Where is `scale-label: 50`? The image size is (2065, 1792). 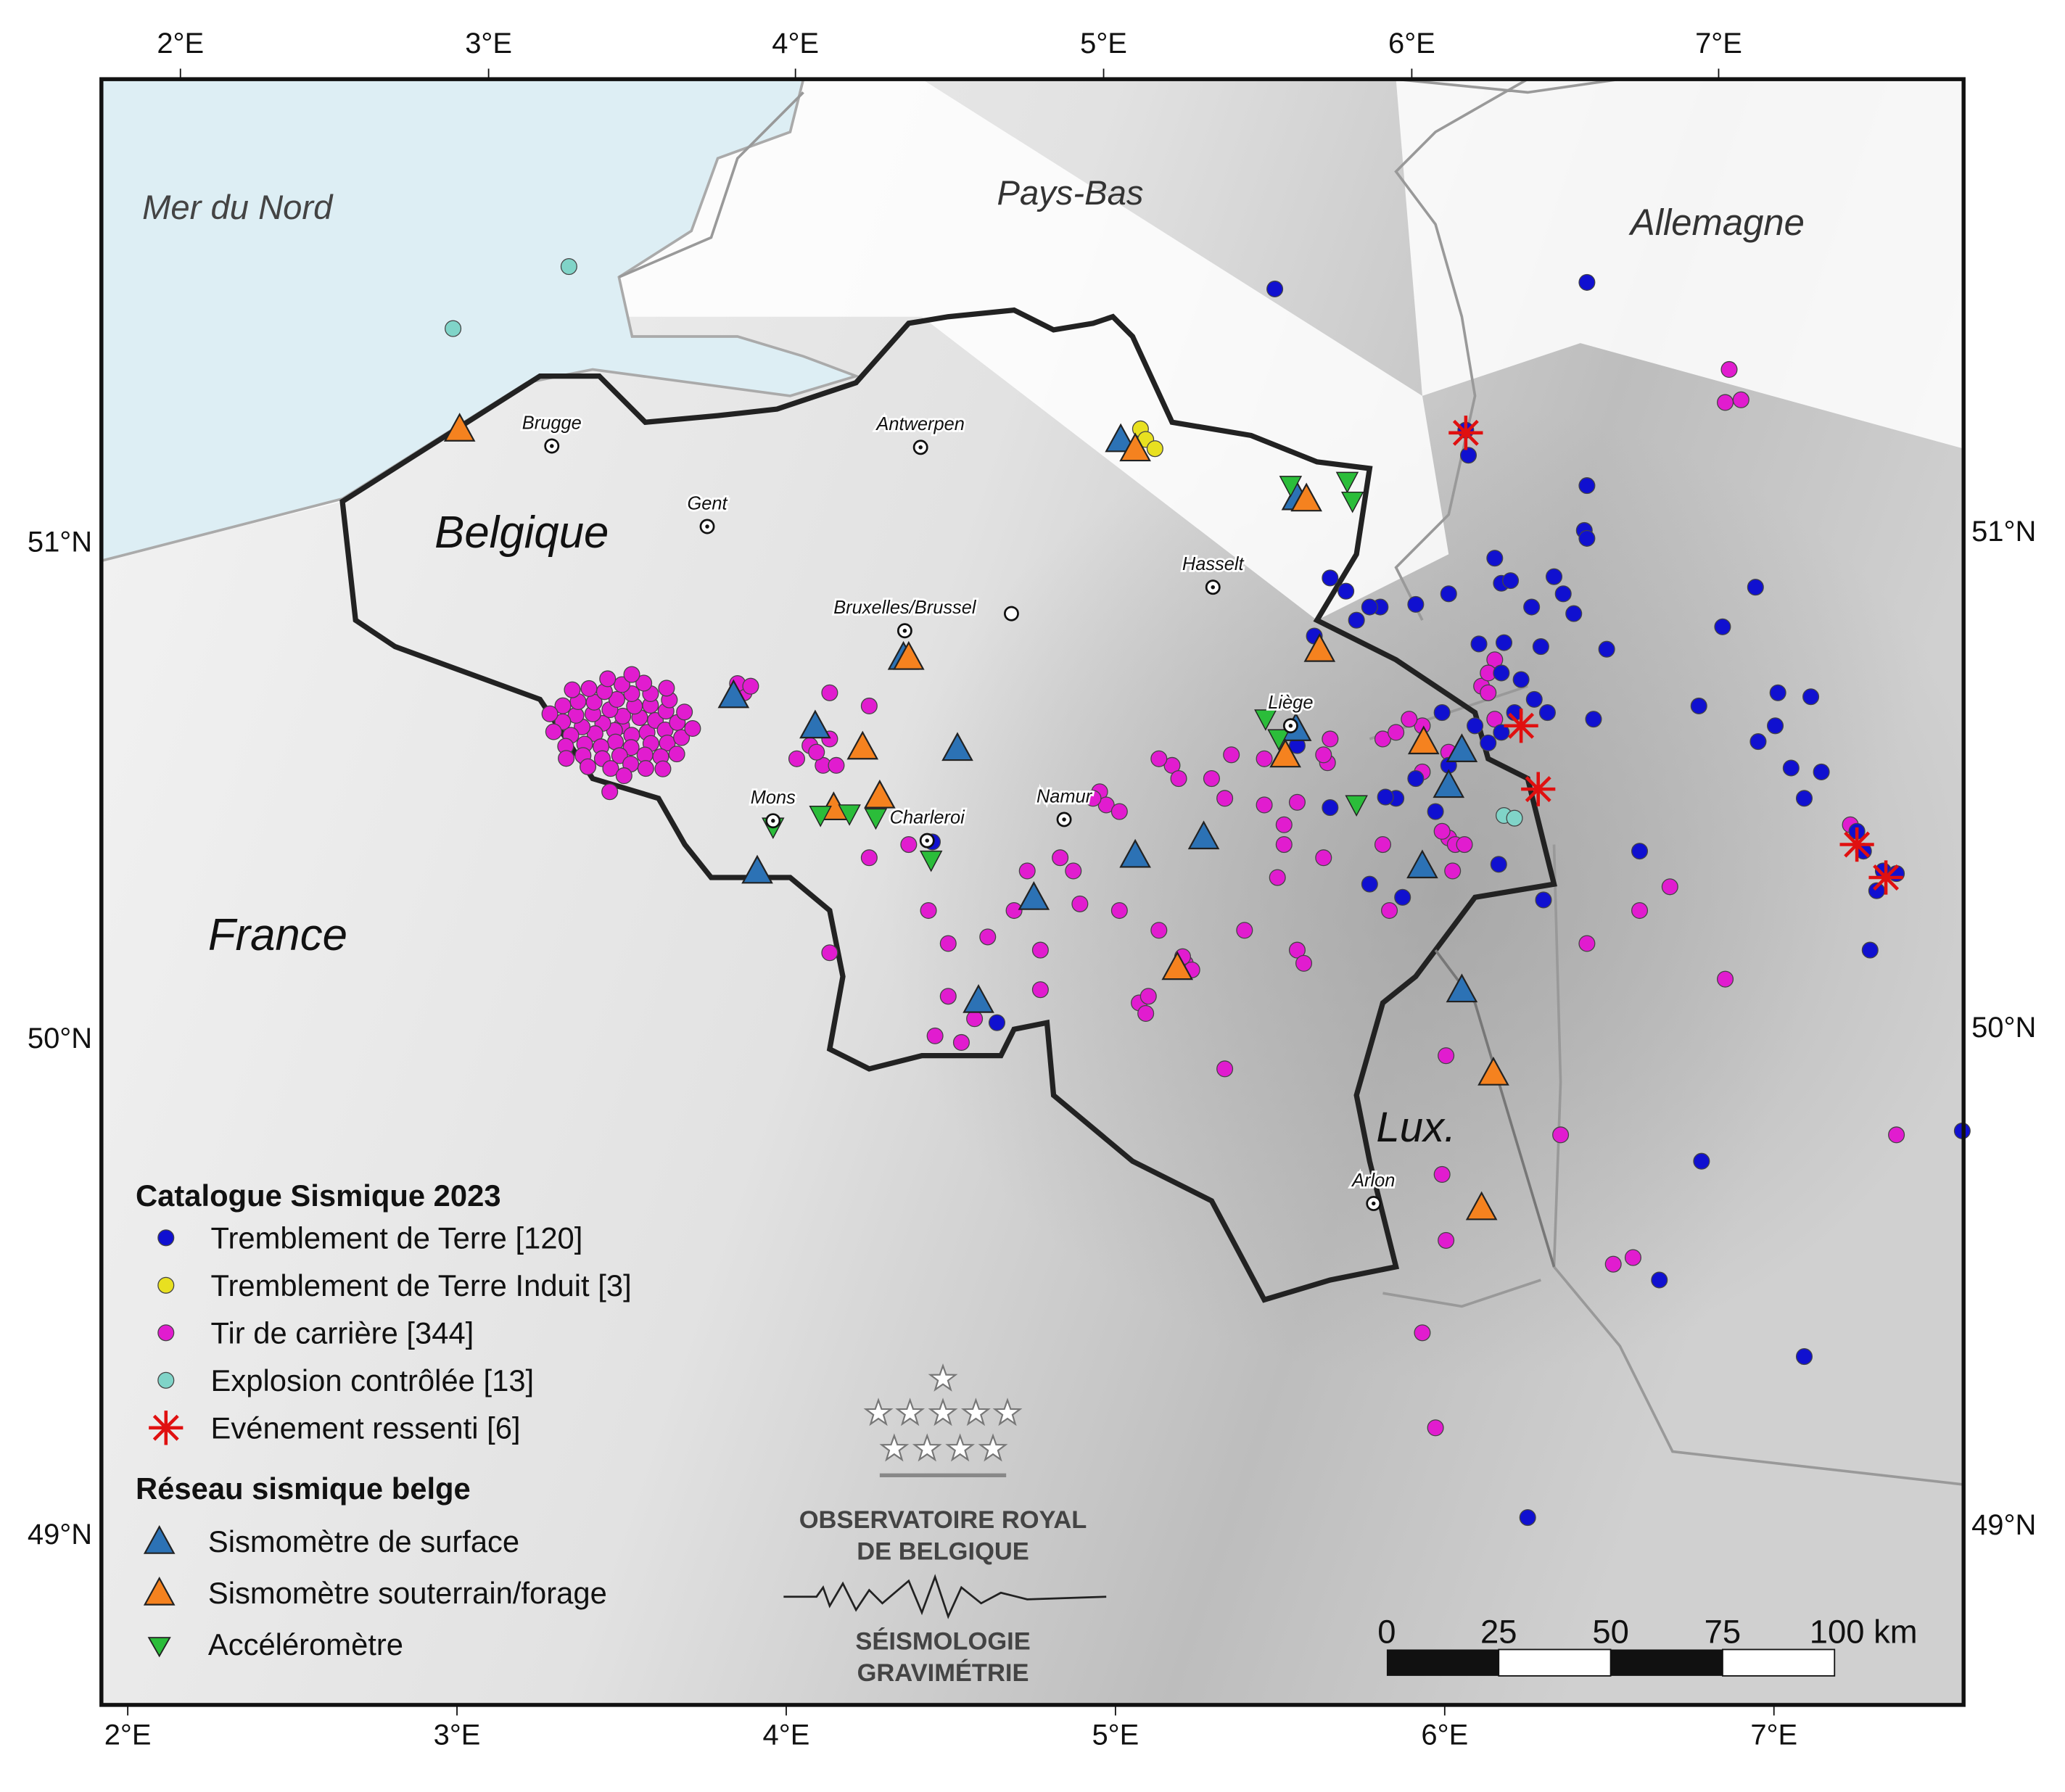 scale-label: 50 is located at coordinates (1610, 1631).